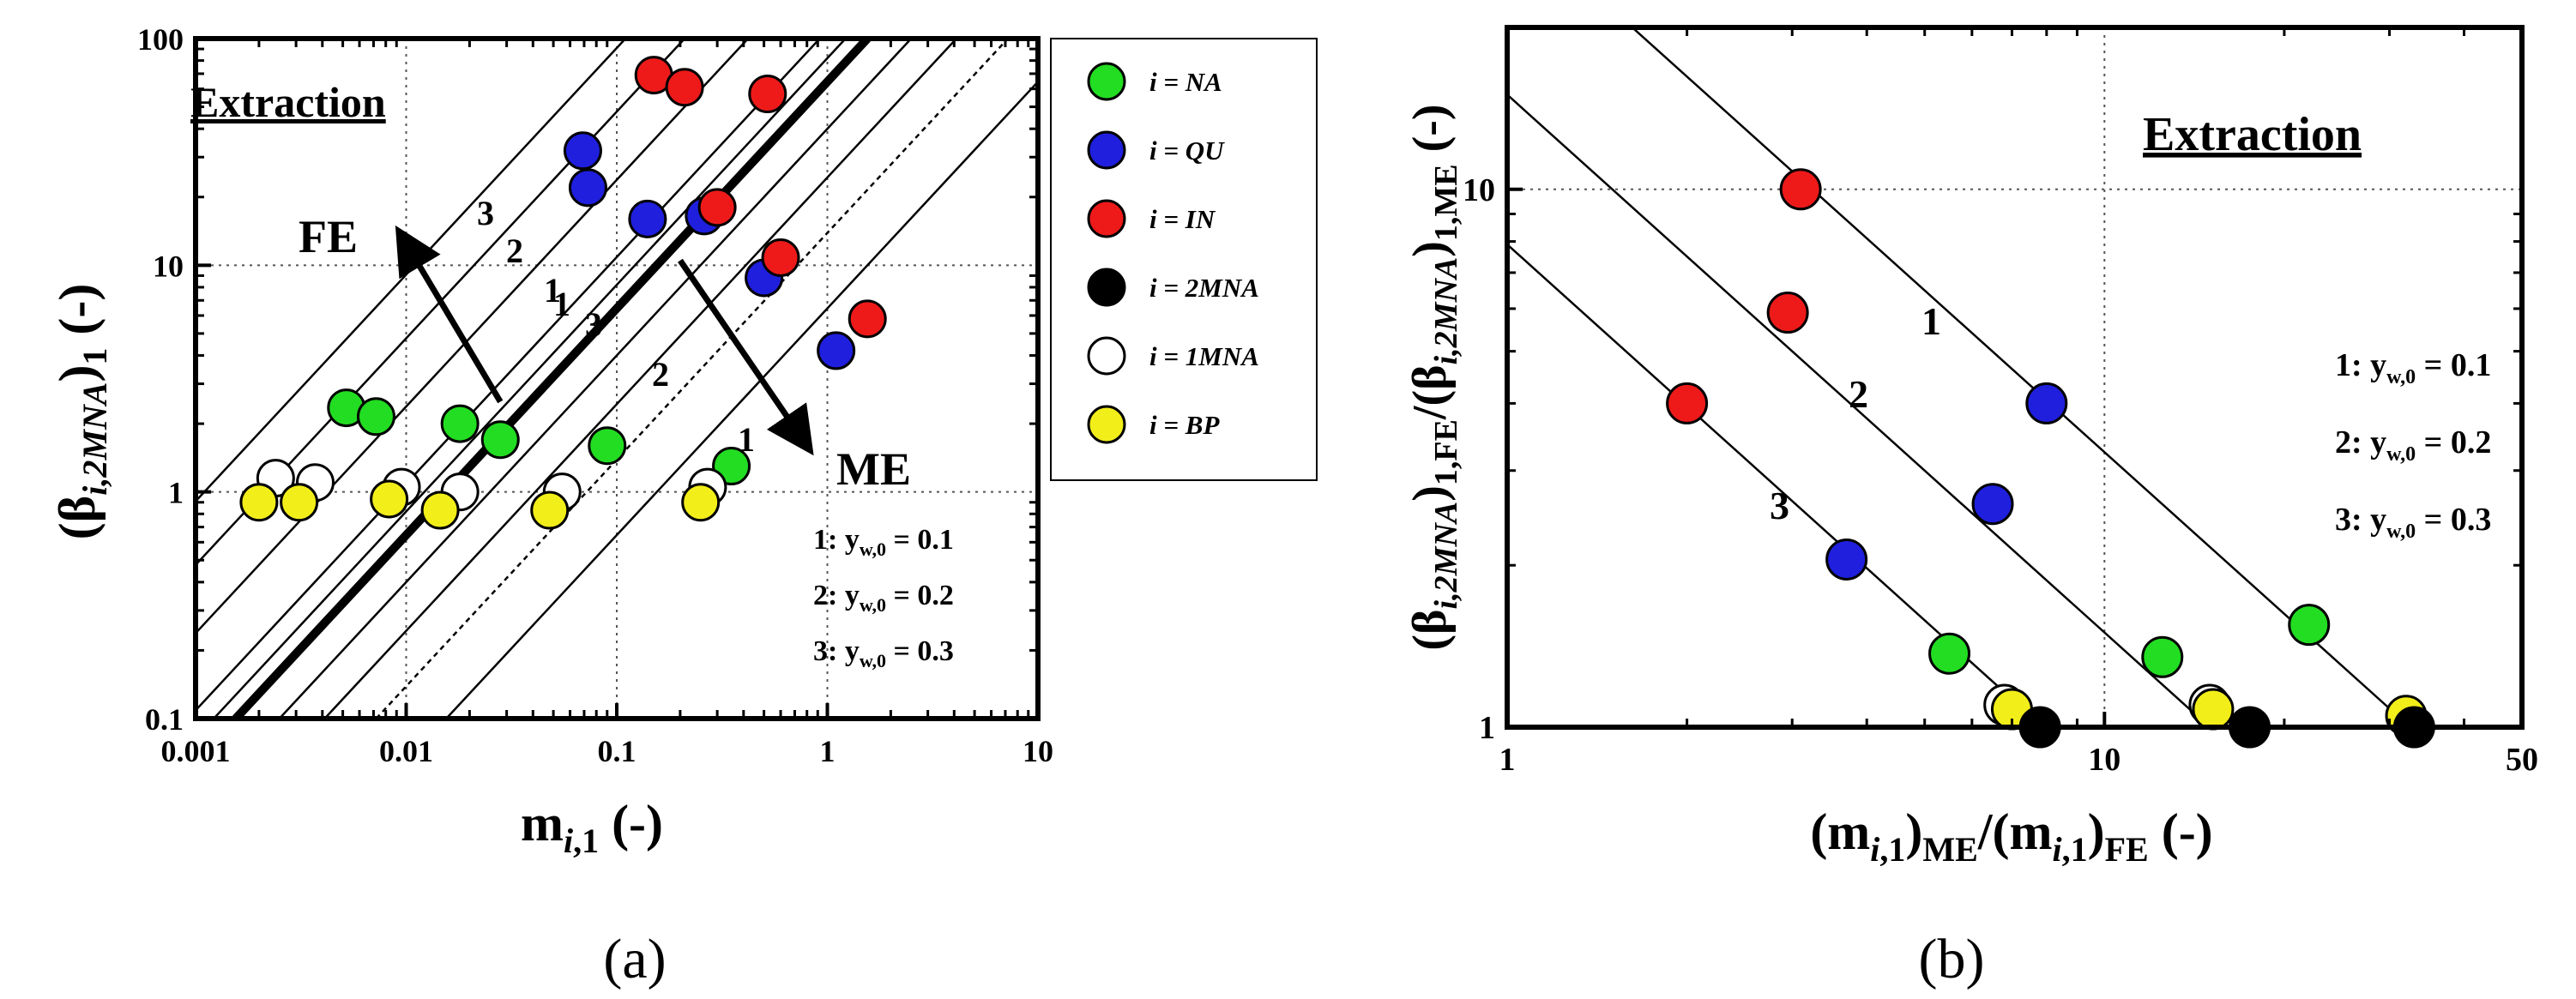 This screenshot has width=2576, height=999. I want to click on fe-label: FE, so click(328, 236).